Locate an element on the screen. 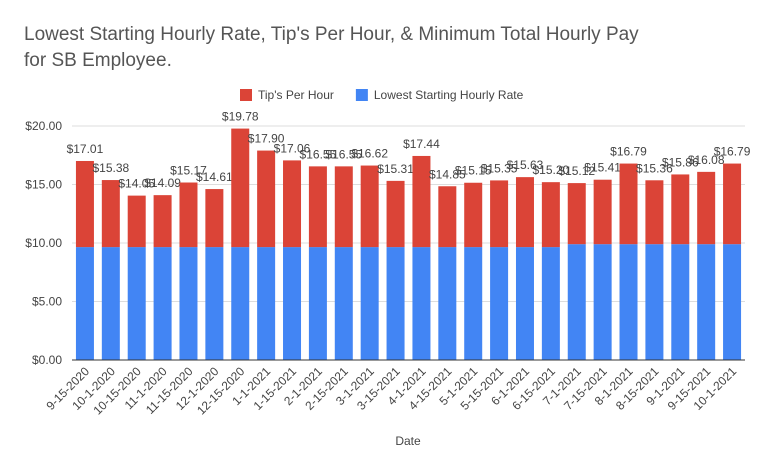 This screenshot has height=473, width=764. total-label: $19.78 is located at coordinates (240, 117).